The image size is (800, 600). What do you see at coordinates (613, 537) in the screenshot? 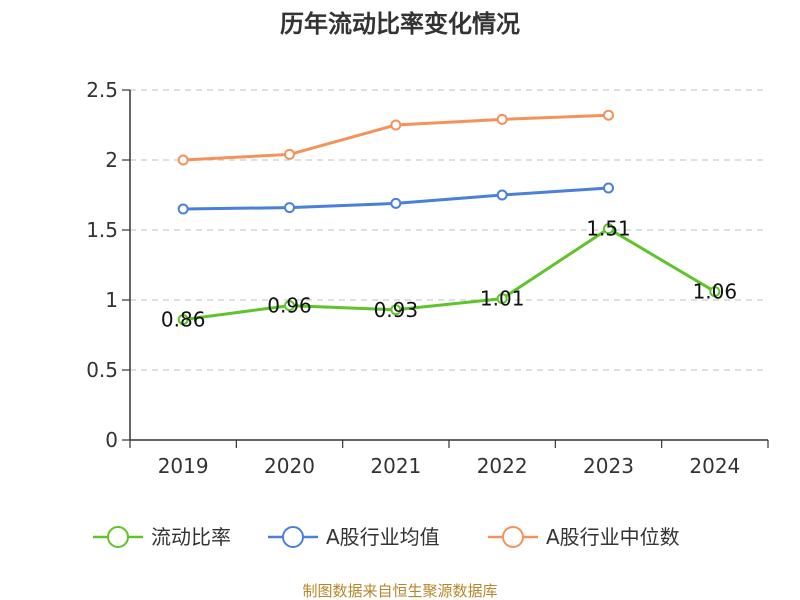
I see `legend-label-2: A股行业中位数` at bounding box center [613, 537].